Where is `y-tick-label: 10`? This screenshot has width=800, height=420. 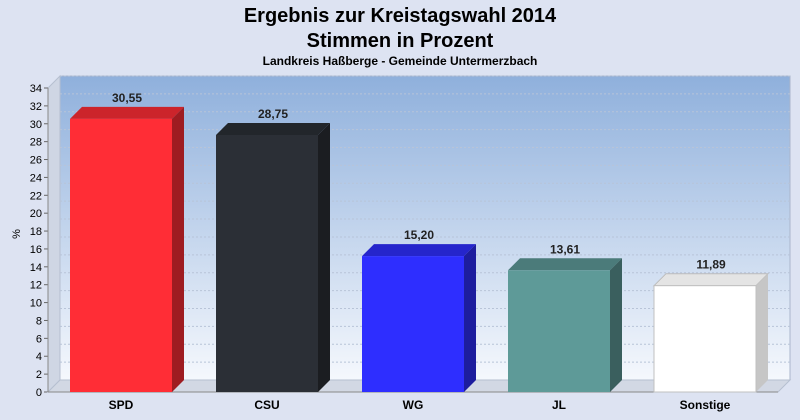 y-tick-label: 10 is located at coordinates (36, 304).